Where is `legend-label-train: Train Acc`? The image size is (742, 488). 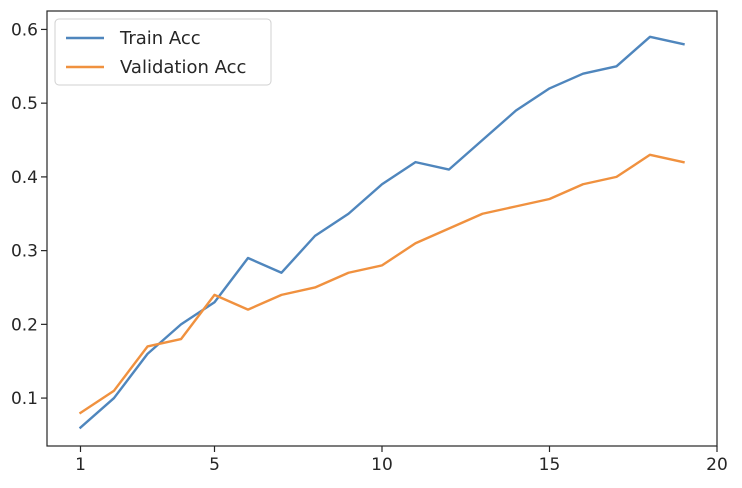 legend-label-train: Train Acc is located at coordinates (160, 38).